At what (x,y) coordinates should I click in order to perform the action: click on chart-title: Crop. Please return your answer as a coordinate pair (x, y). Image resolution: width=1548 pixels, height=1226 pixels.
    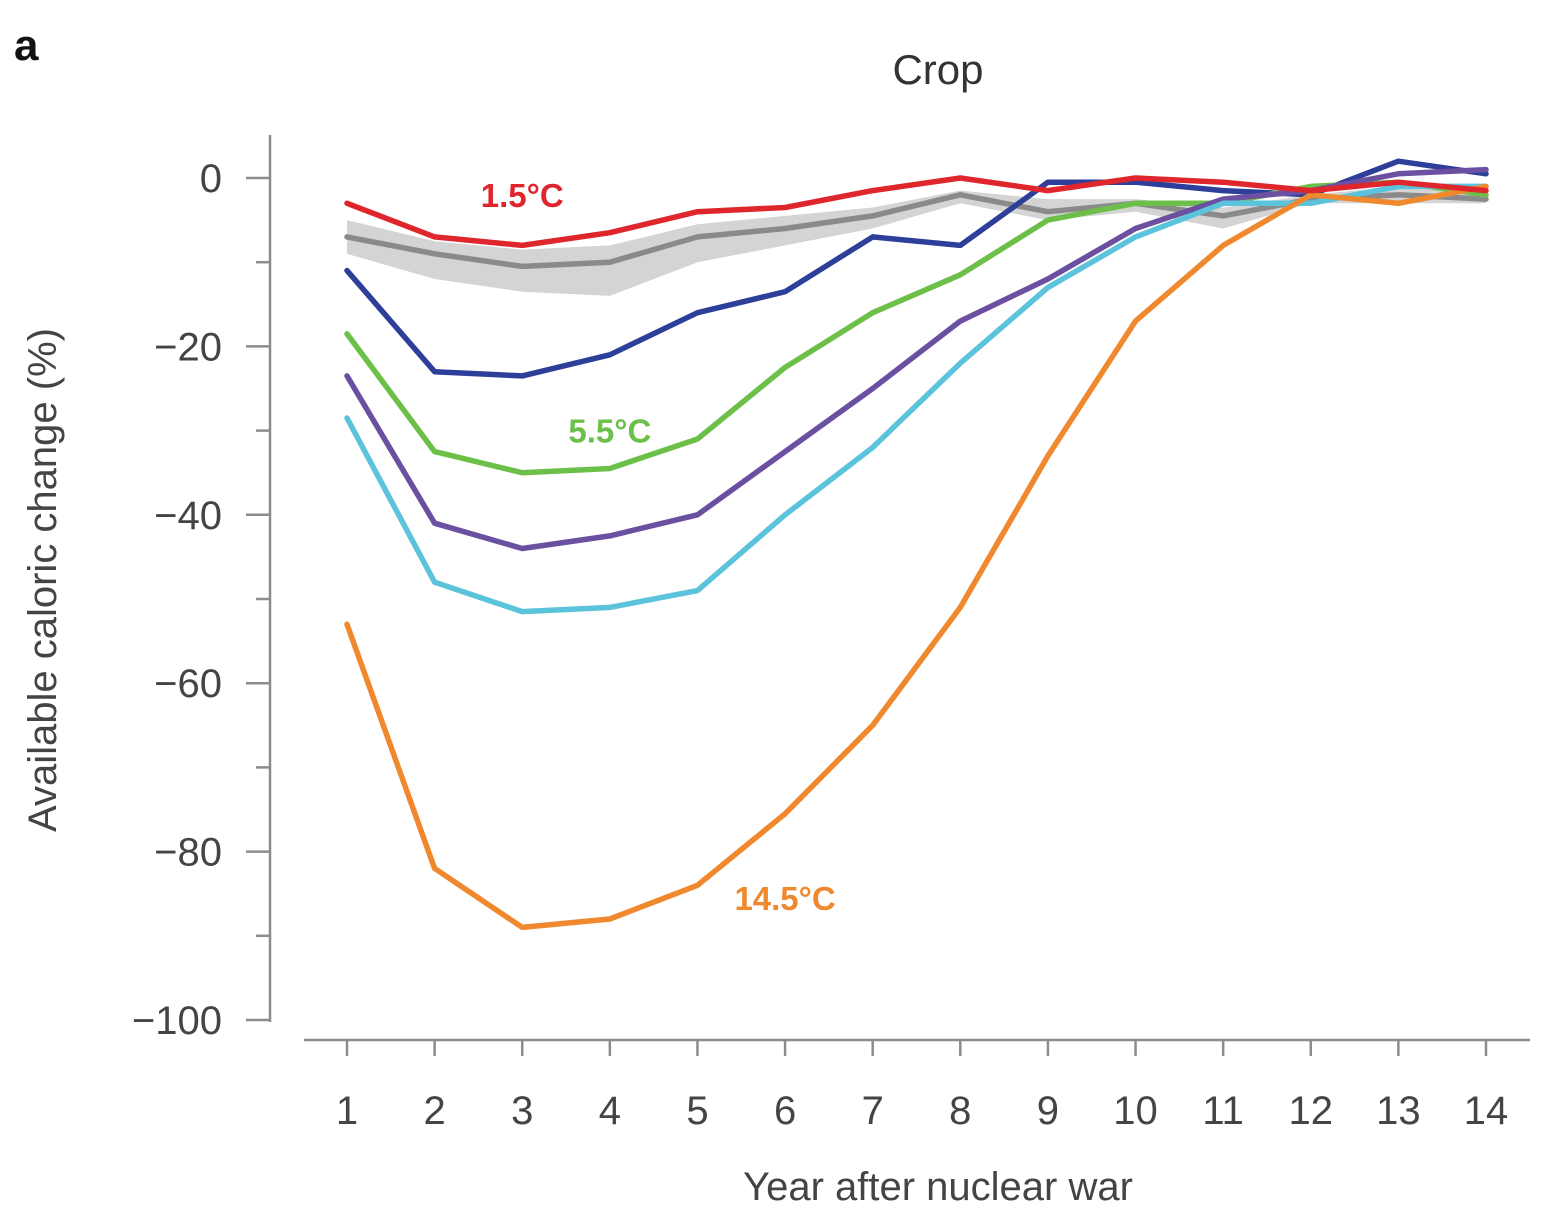
    Looking at the image, I should click on (937, 69).